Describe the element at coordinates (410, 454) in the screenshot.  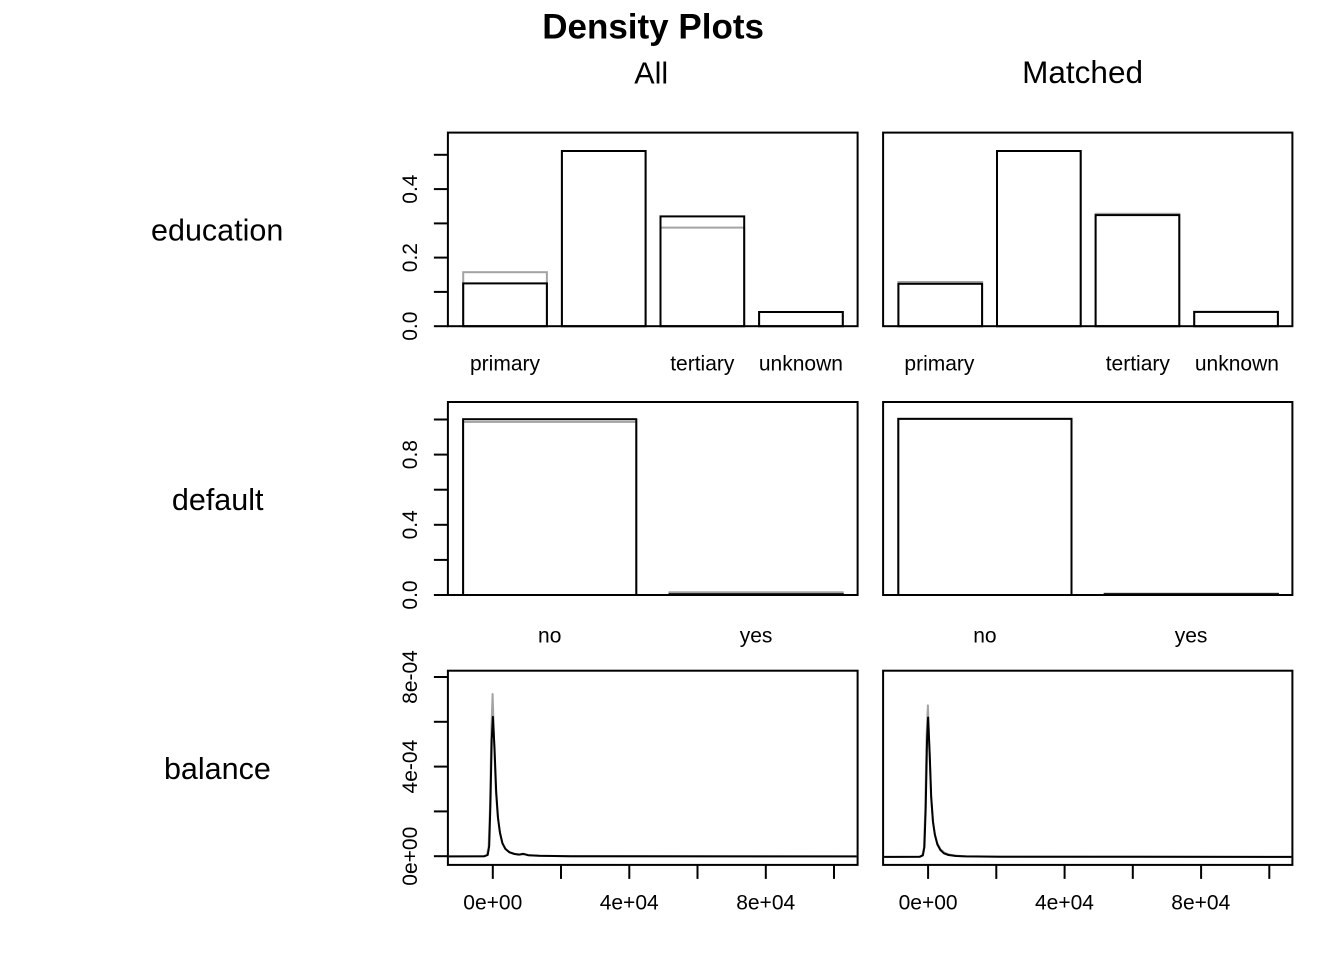
I see `svg-text: 0.8` at that location.